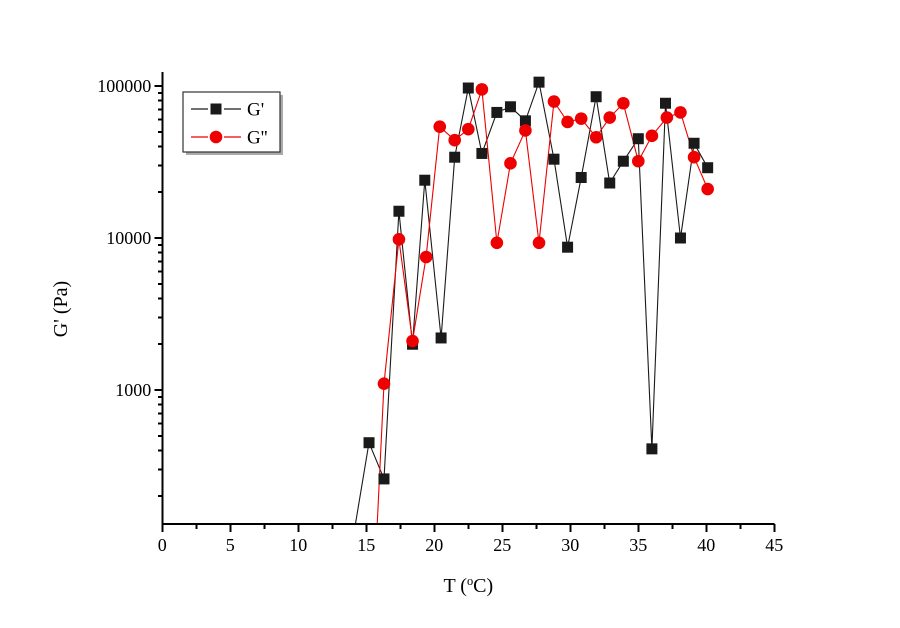 The image size is (900, 628). I want to click on y-axis-title: G' (Pa), so click(61, 309).